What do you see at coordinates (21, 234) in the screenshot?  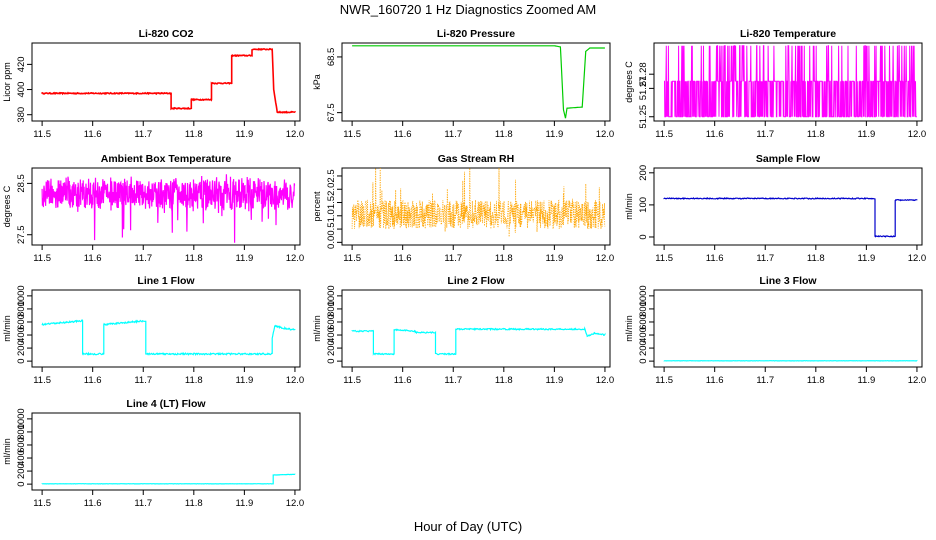 I see `y-tick-label: 27.5` at bounding box center [21, 234].